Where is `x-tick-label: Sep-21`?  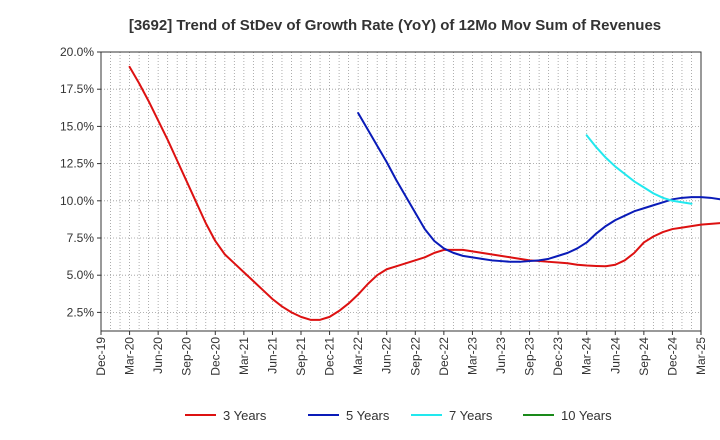 x-tick-label: Sep-21 is located at coordinates (301, 356).